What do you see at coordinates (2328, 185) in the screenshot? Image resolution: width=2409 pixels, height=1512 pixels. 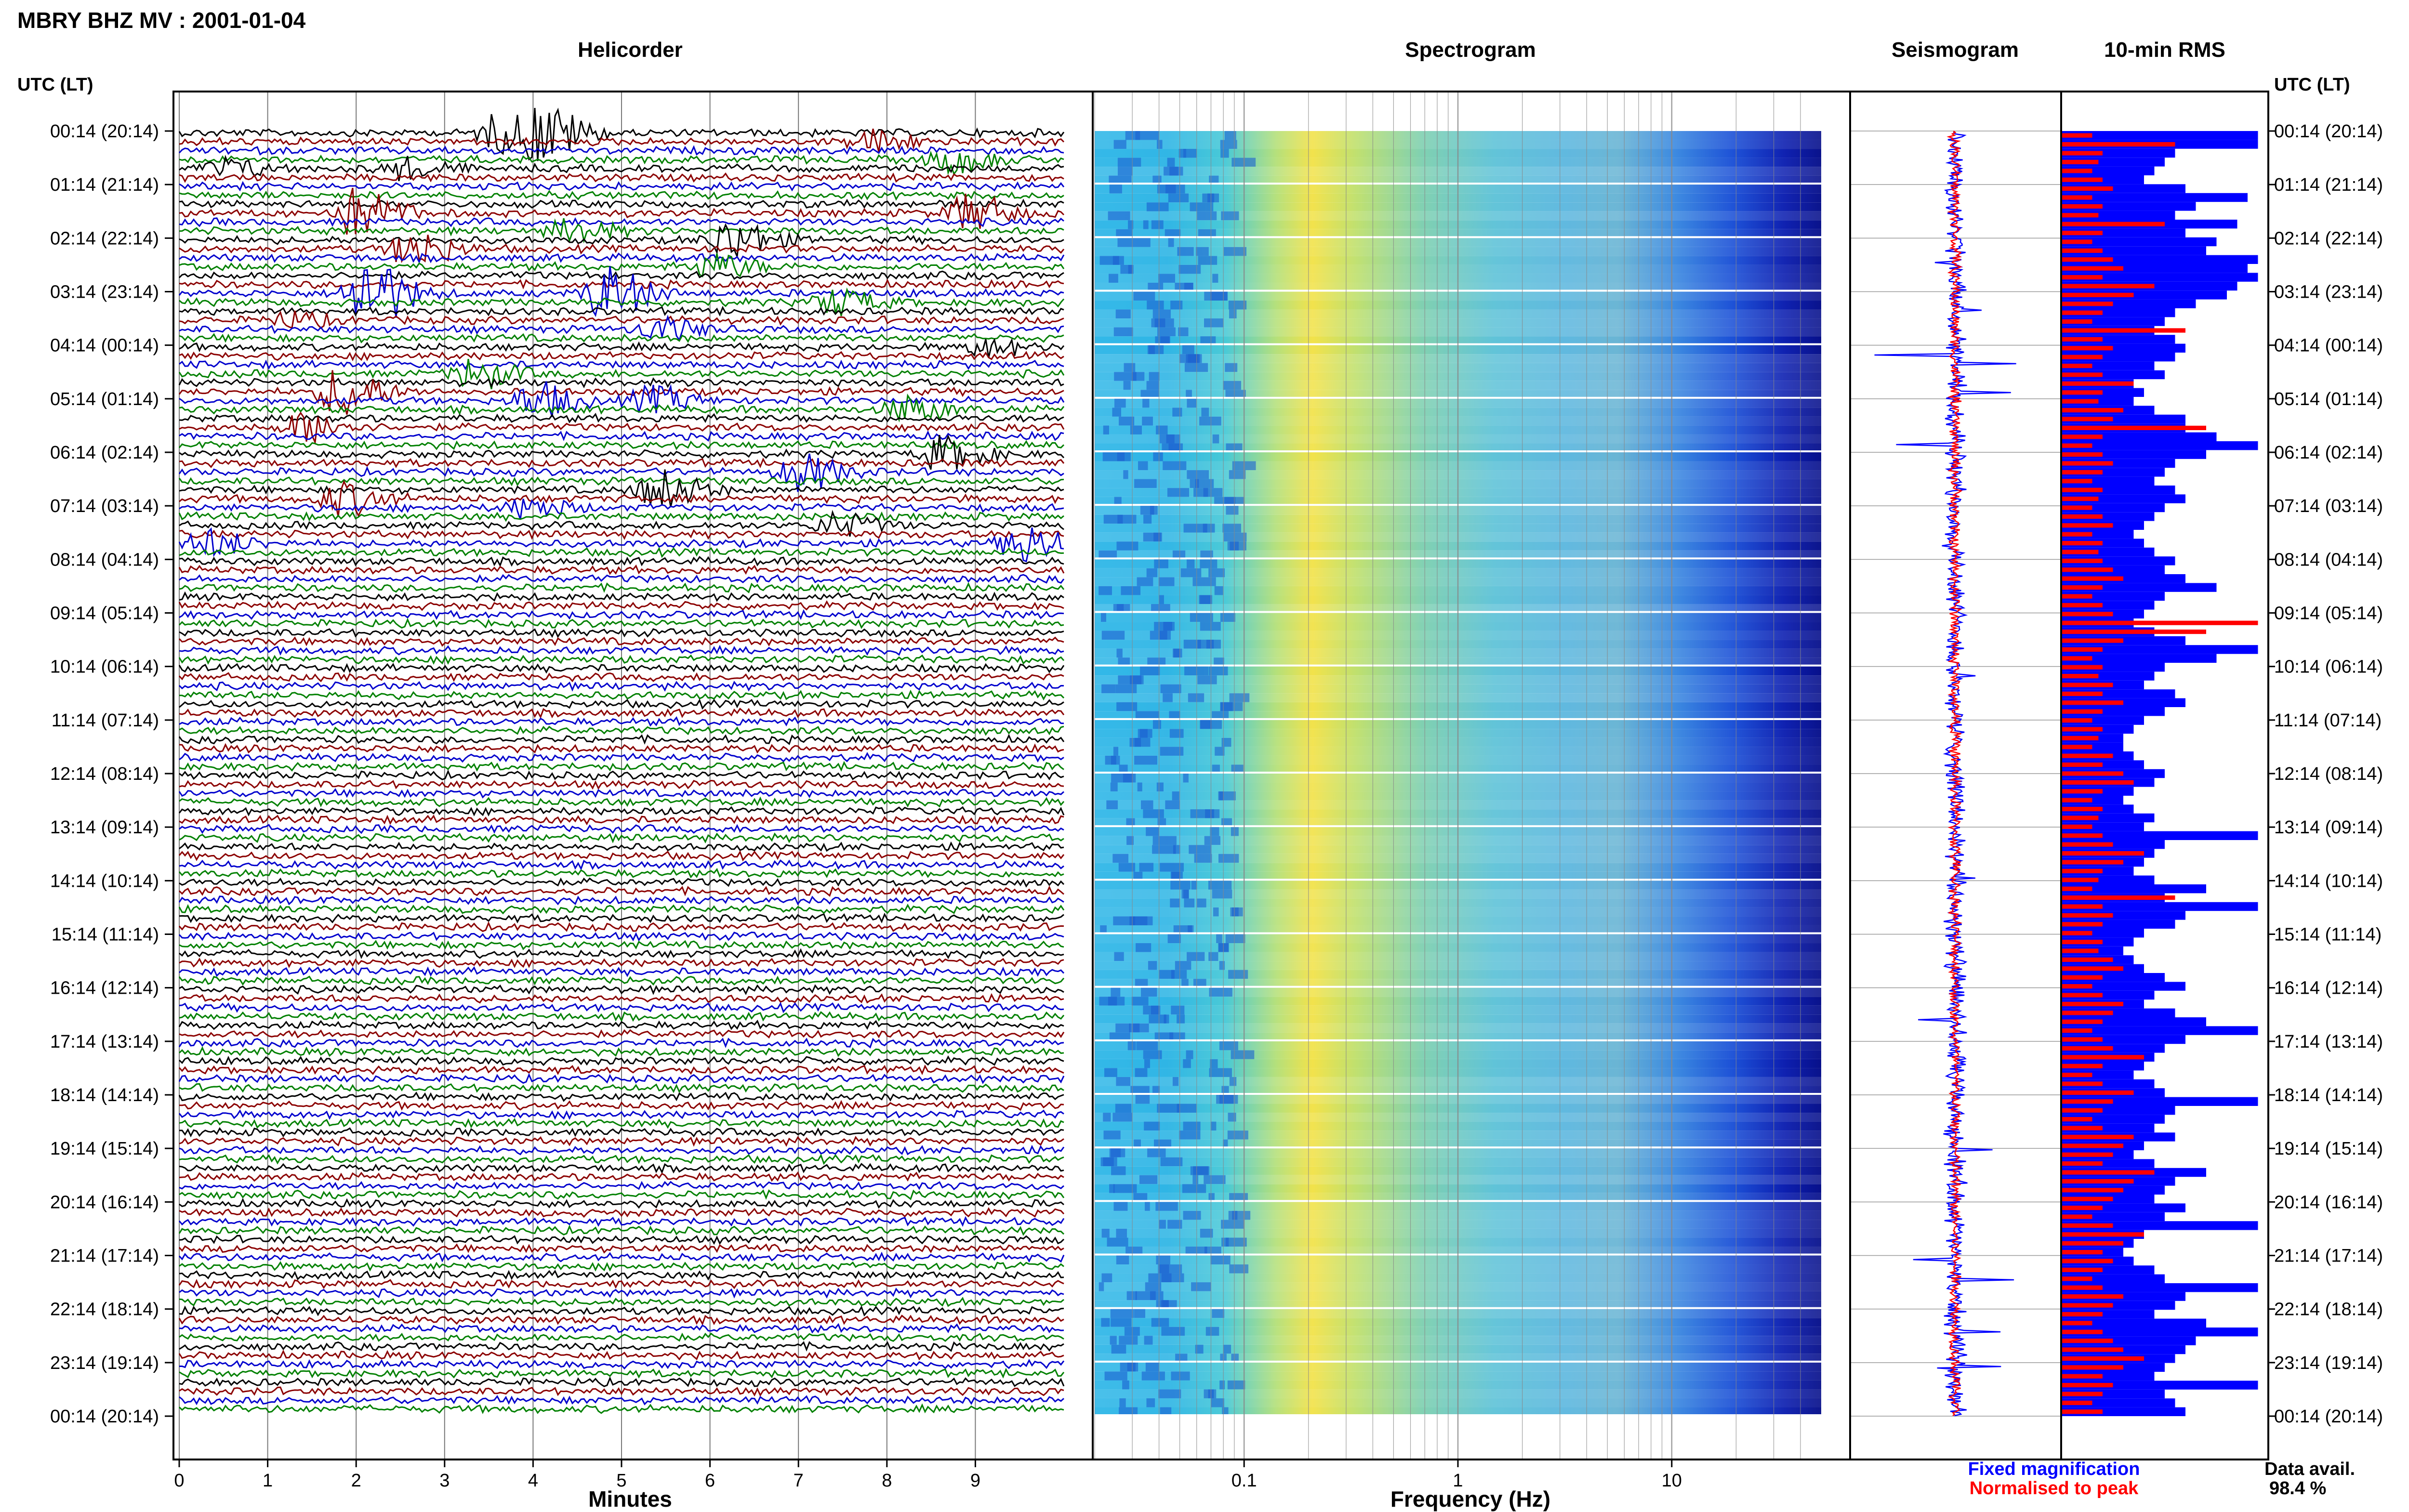 I see `time-tick-label-right: 01:14 (21:14)` at bounding box center [2328, 185].